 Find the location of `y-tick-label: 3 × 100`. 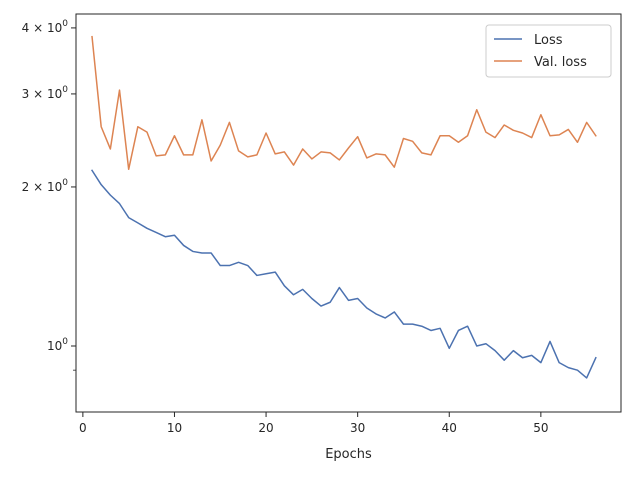

y-tick-label: 3 × 100 is located at coordinates (45, 93).